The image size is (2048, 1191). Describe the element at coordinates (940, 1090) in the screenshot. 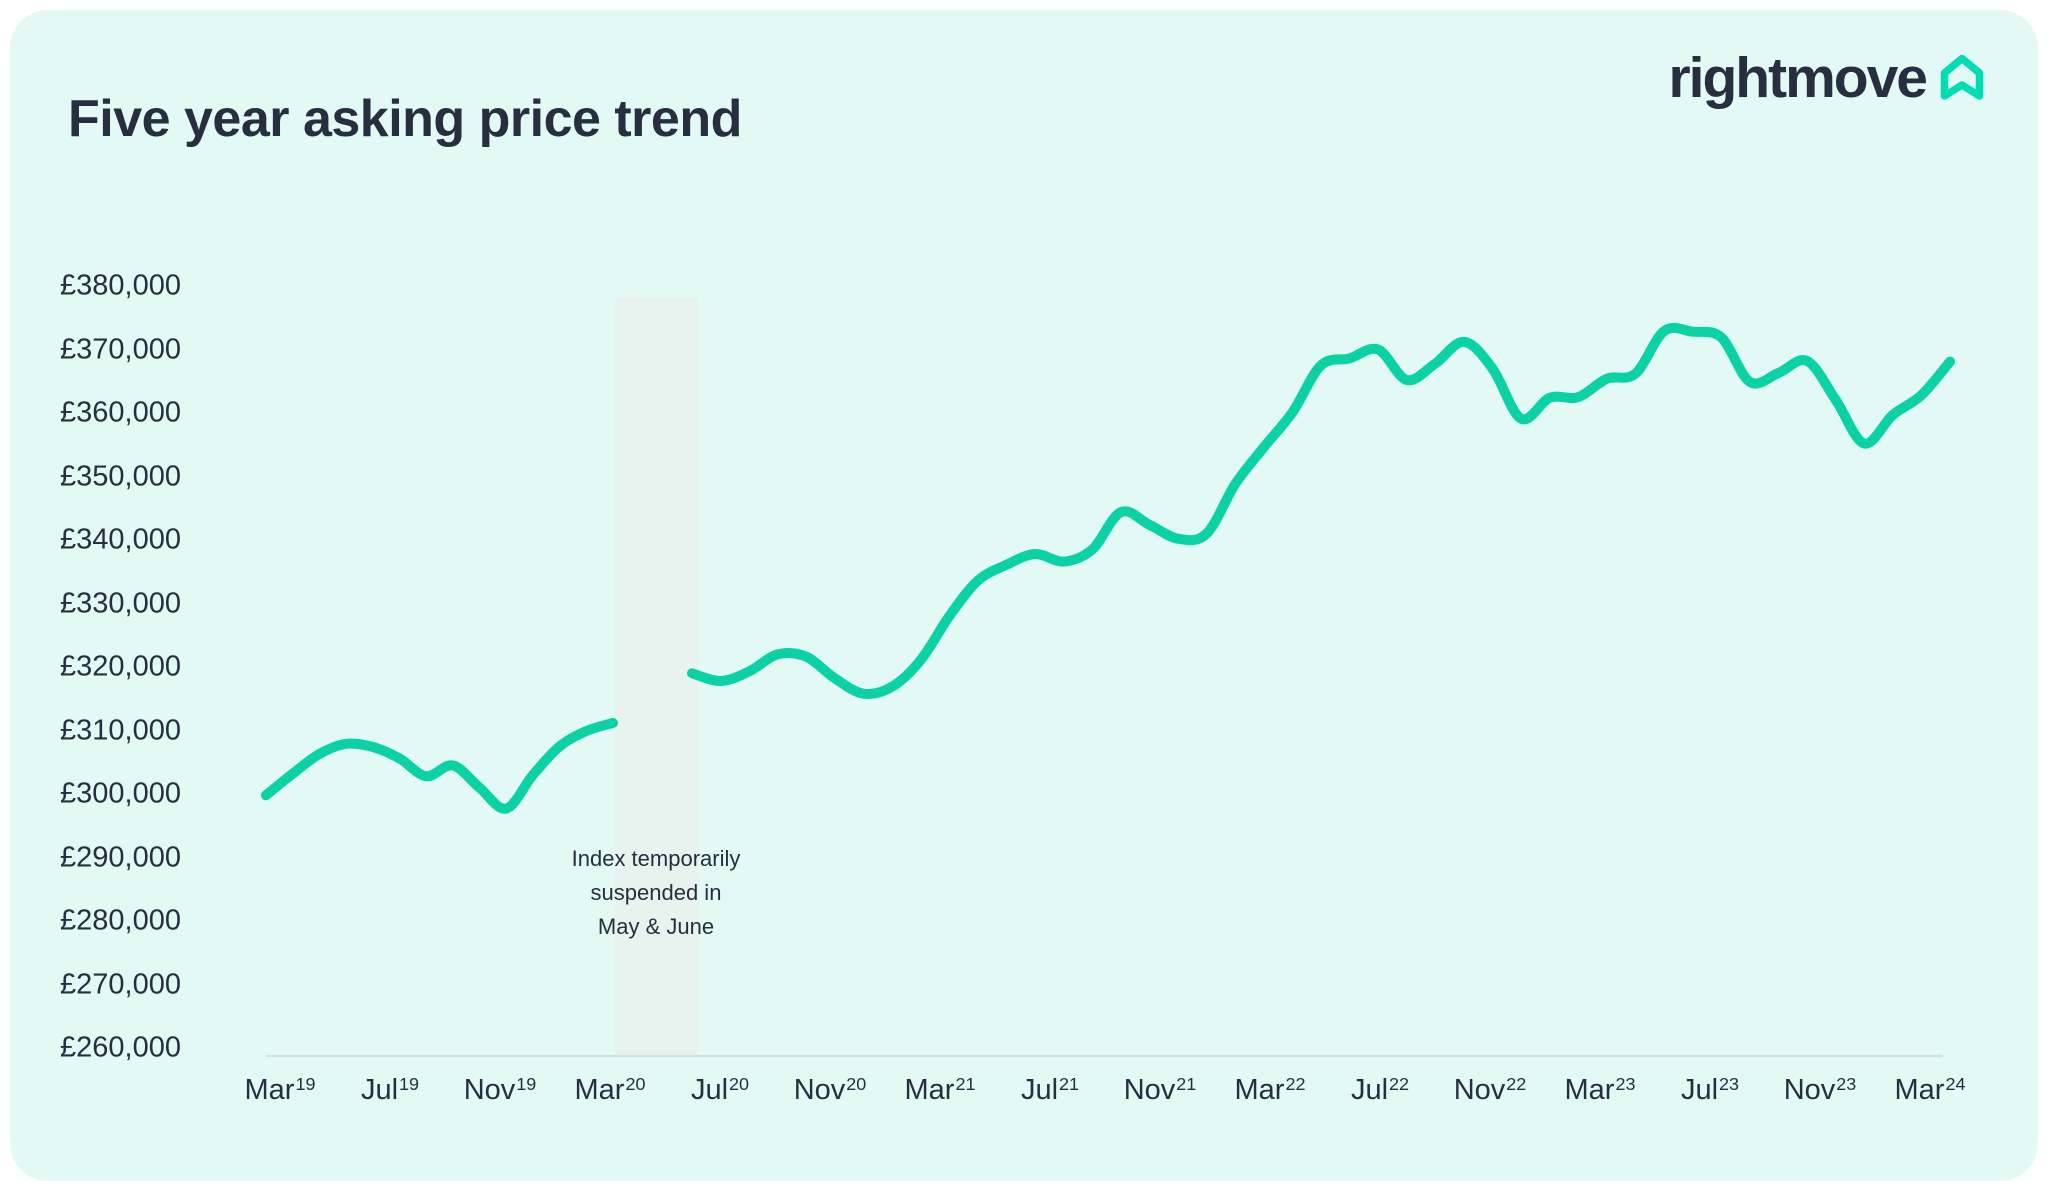

I see `x-axis-tick-label: Mar21` at that location.